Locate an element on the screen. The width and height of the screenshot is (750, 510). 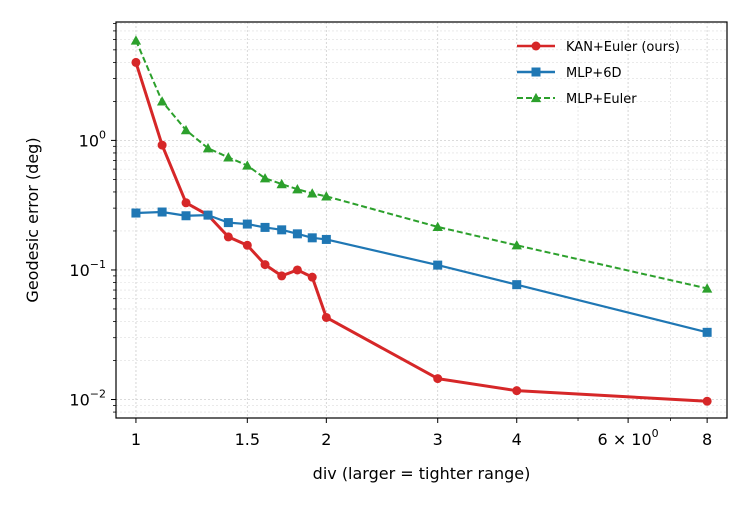
y-tick-exponent: −2 is located at coordinates (98, 394).